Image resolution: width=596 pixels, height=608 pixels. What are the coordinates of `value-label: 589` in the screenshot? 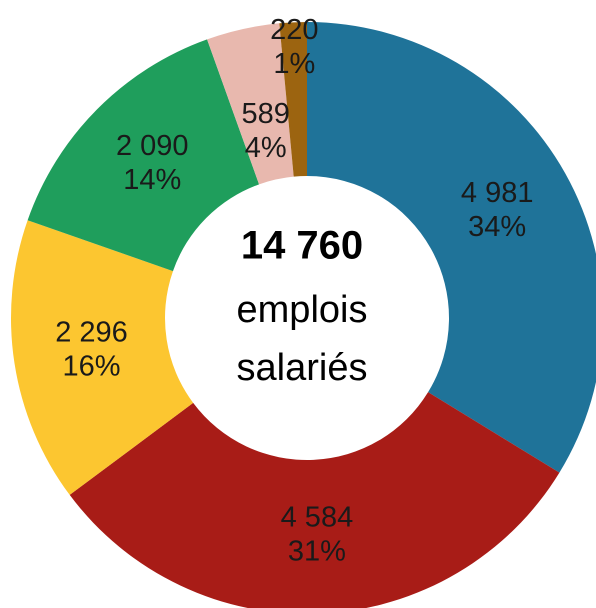 It's located at (266, 114).